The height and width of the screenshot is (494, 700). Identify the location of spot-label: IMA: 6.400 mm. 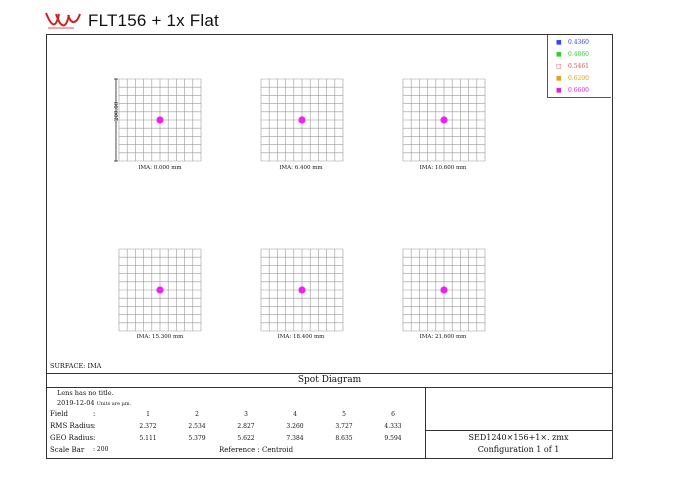
(301, 168).